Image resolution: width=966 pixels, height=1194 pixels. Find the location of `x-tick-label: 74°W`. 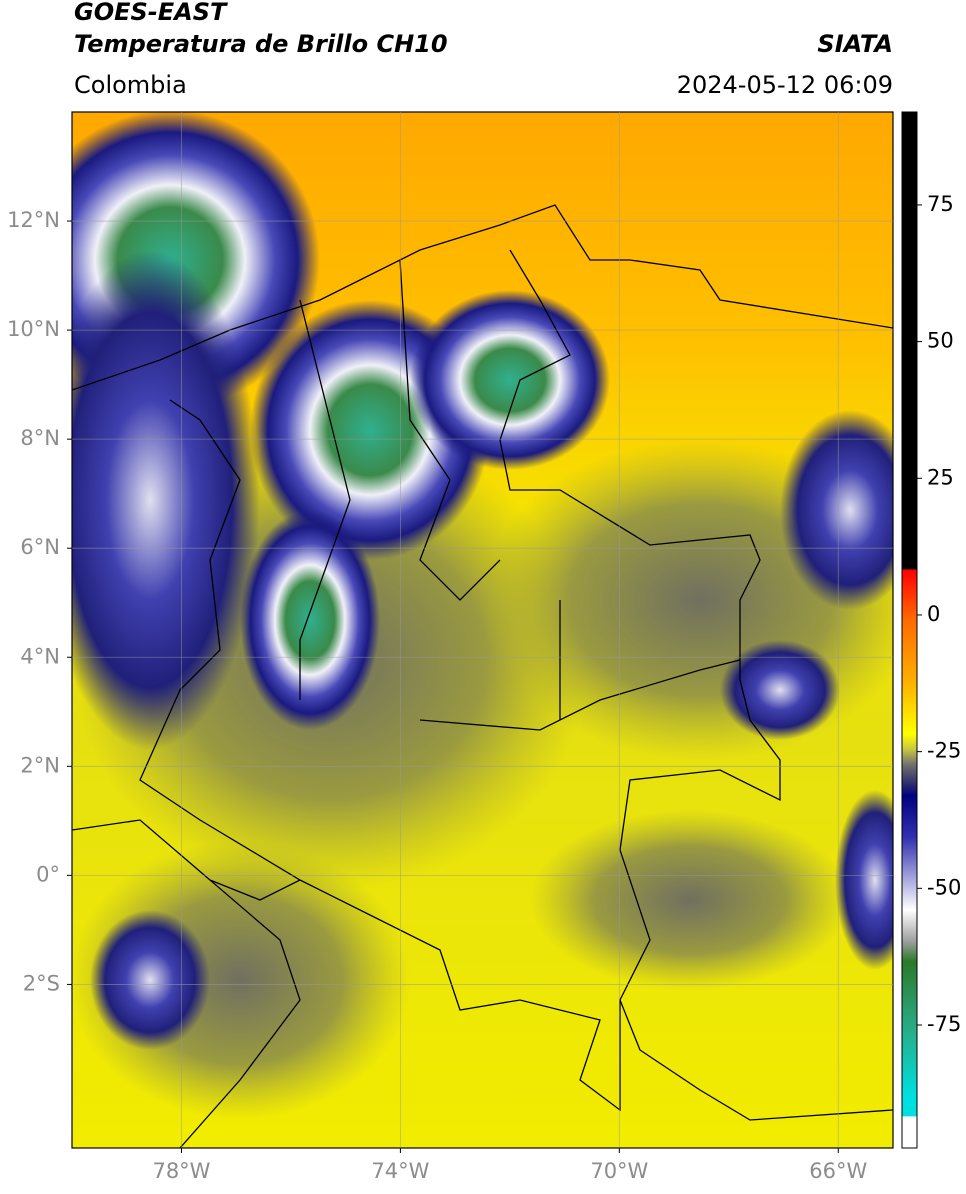

x-tick-label: 74°W is located at coordinates (400, 1171).